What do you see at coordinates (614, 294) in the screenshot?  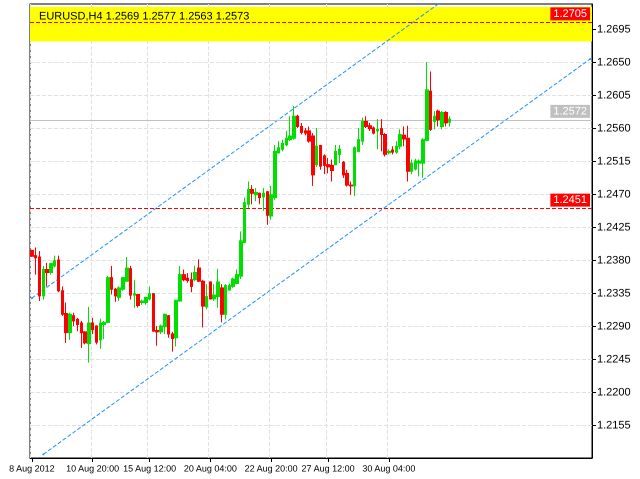 I see `y-tick-label: 1.2335` at bounding box center [614, 294].